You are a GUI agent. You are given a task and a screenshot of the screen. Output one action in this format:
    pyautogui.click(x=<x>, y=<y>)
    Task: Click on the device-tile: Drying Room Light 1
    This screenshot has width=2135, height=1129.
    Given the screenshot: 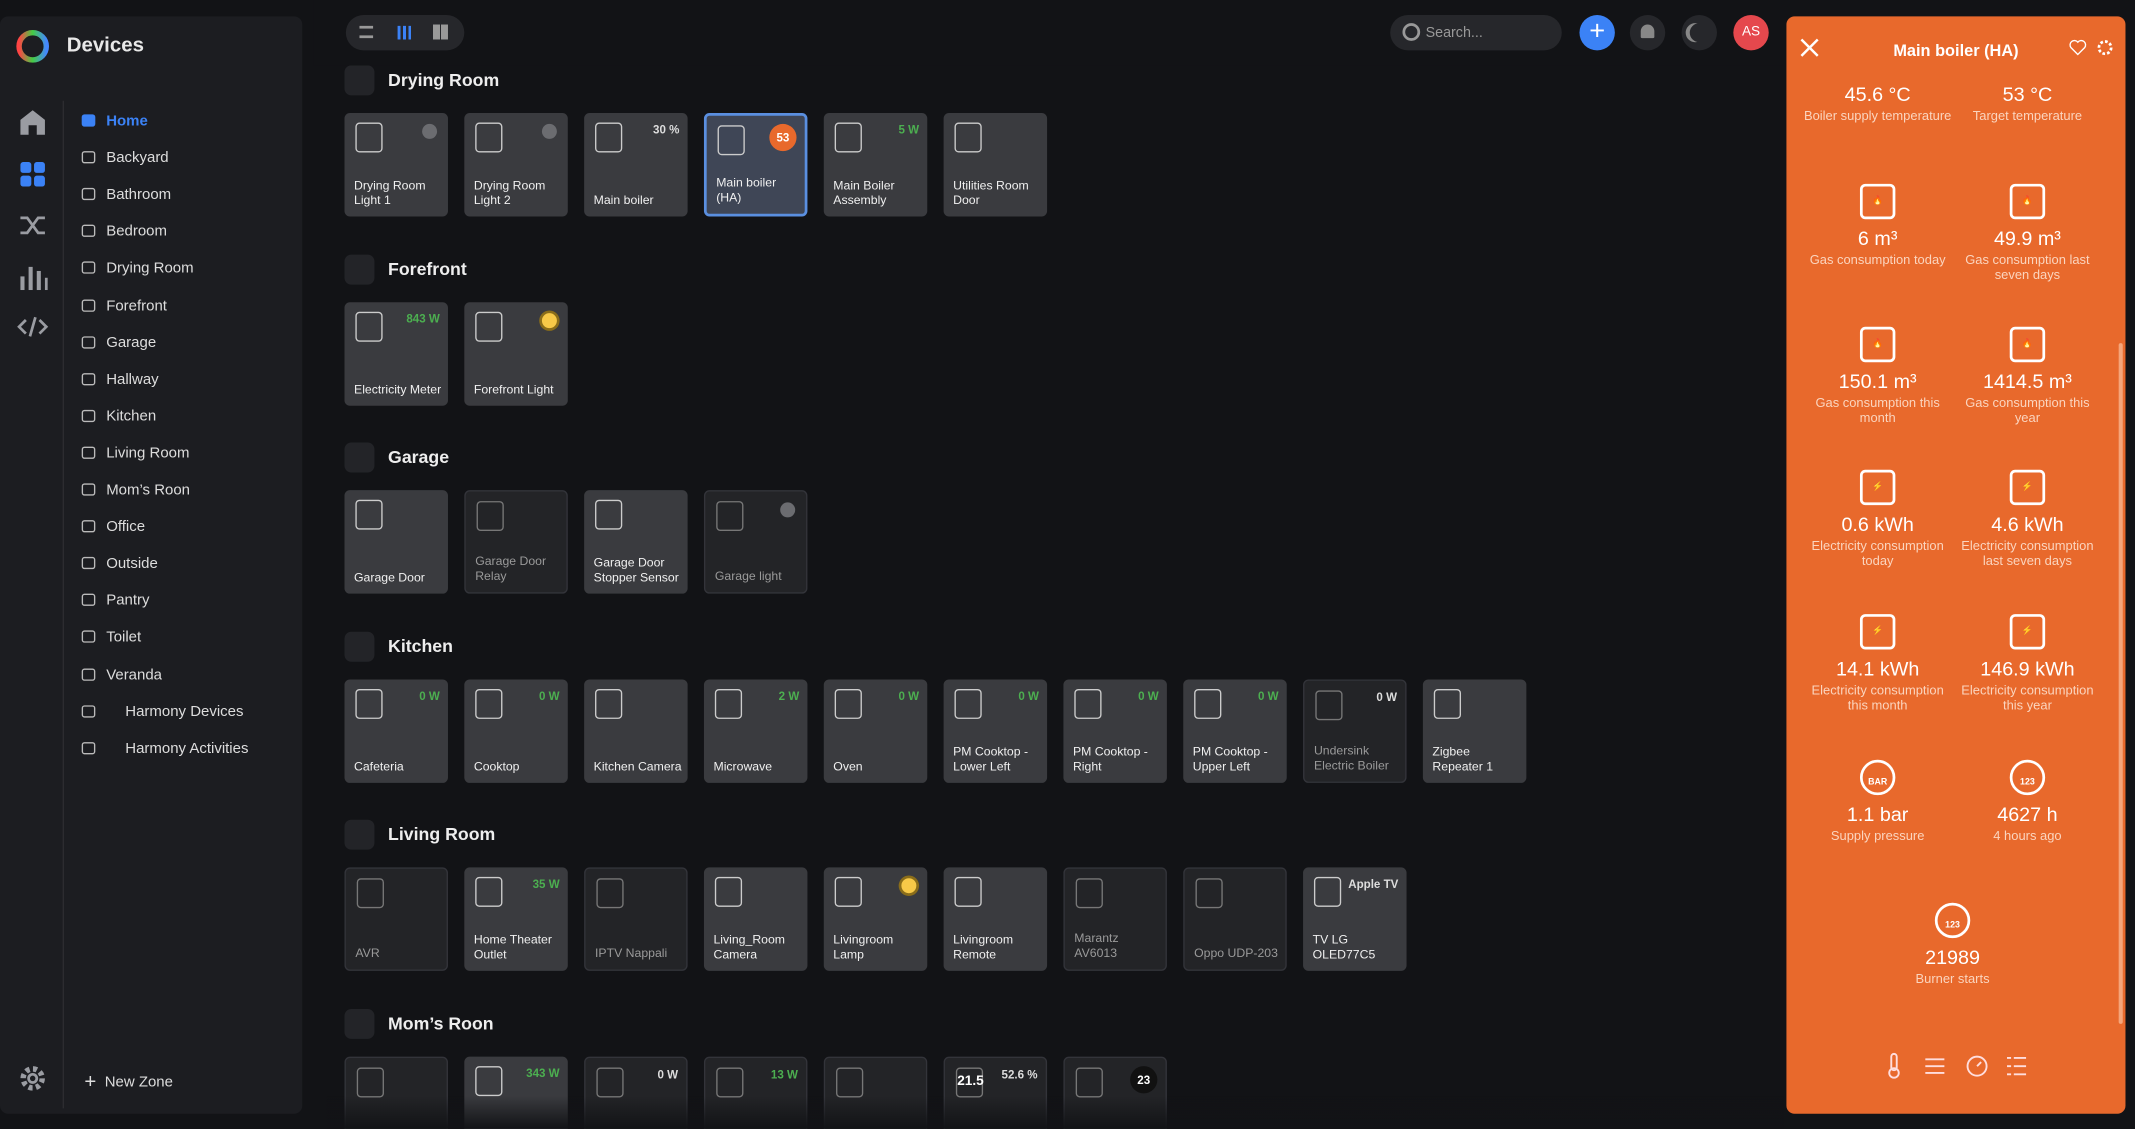 What is the action you would take?
    pyautogui.click(x=396, y=165)
    